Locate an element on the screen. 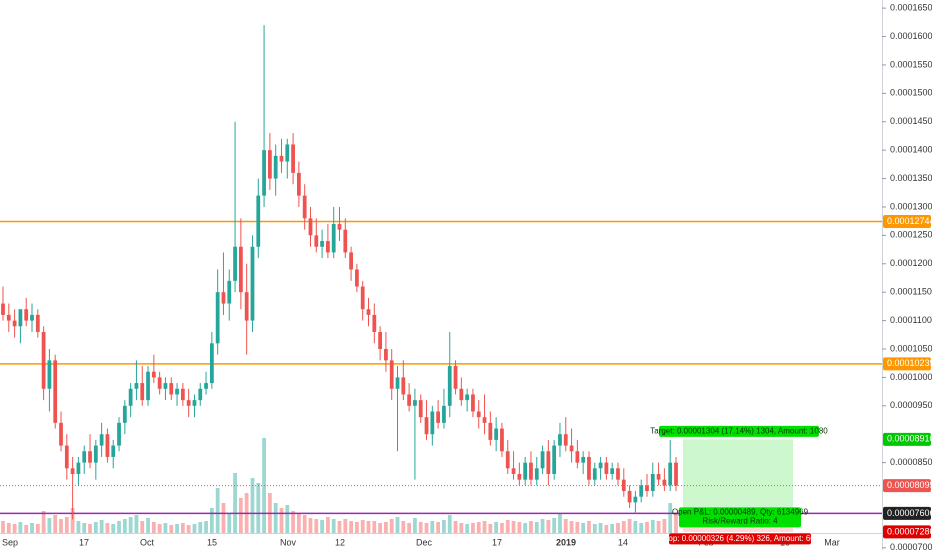  price-label-box is located at coordinates (907, 439).